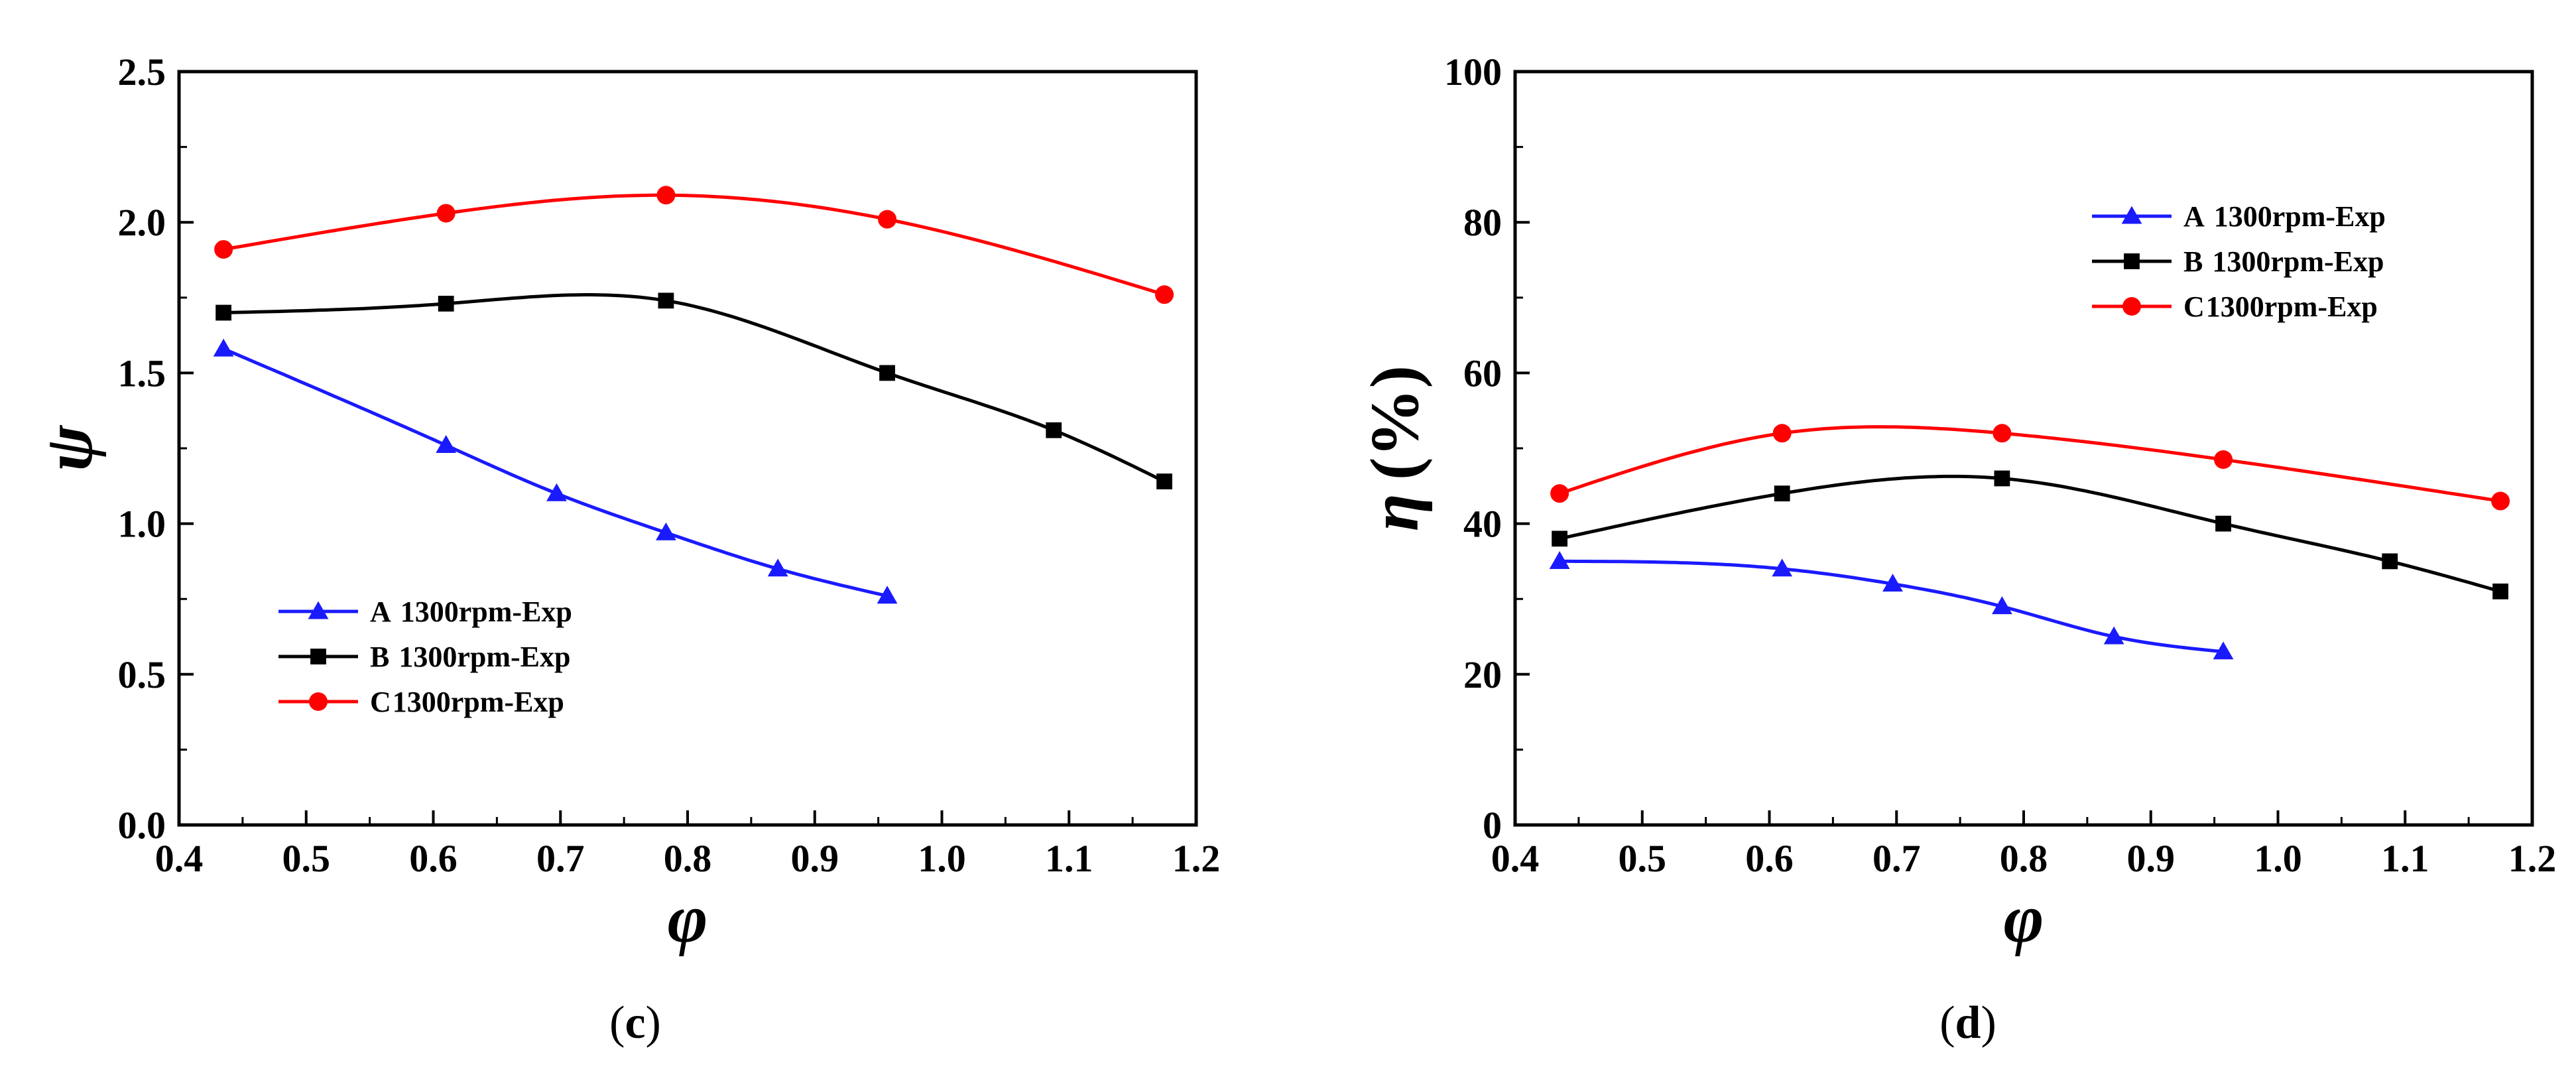 The width and height of the screenshot is (2576, 1069). What do you see at coordinates (142, 825) in the screenshot?
I see `y-tick-label: 0.0` at bounding box center [142, 825].